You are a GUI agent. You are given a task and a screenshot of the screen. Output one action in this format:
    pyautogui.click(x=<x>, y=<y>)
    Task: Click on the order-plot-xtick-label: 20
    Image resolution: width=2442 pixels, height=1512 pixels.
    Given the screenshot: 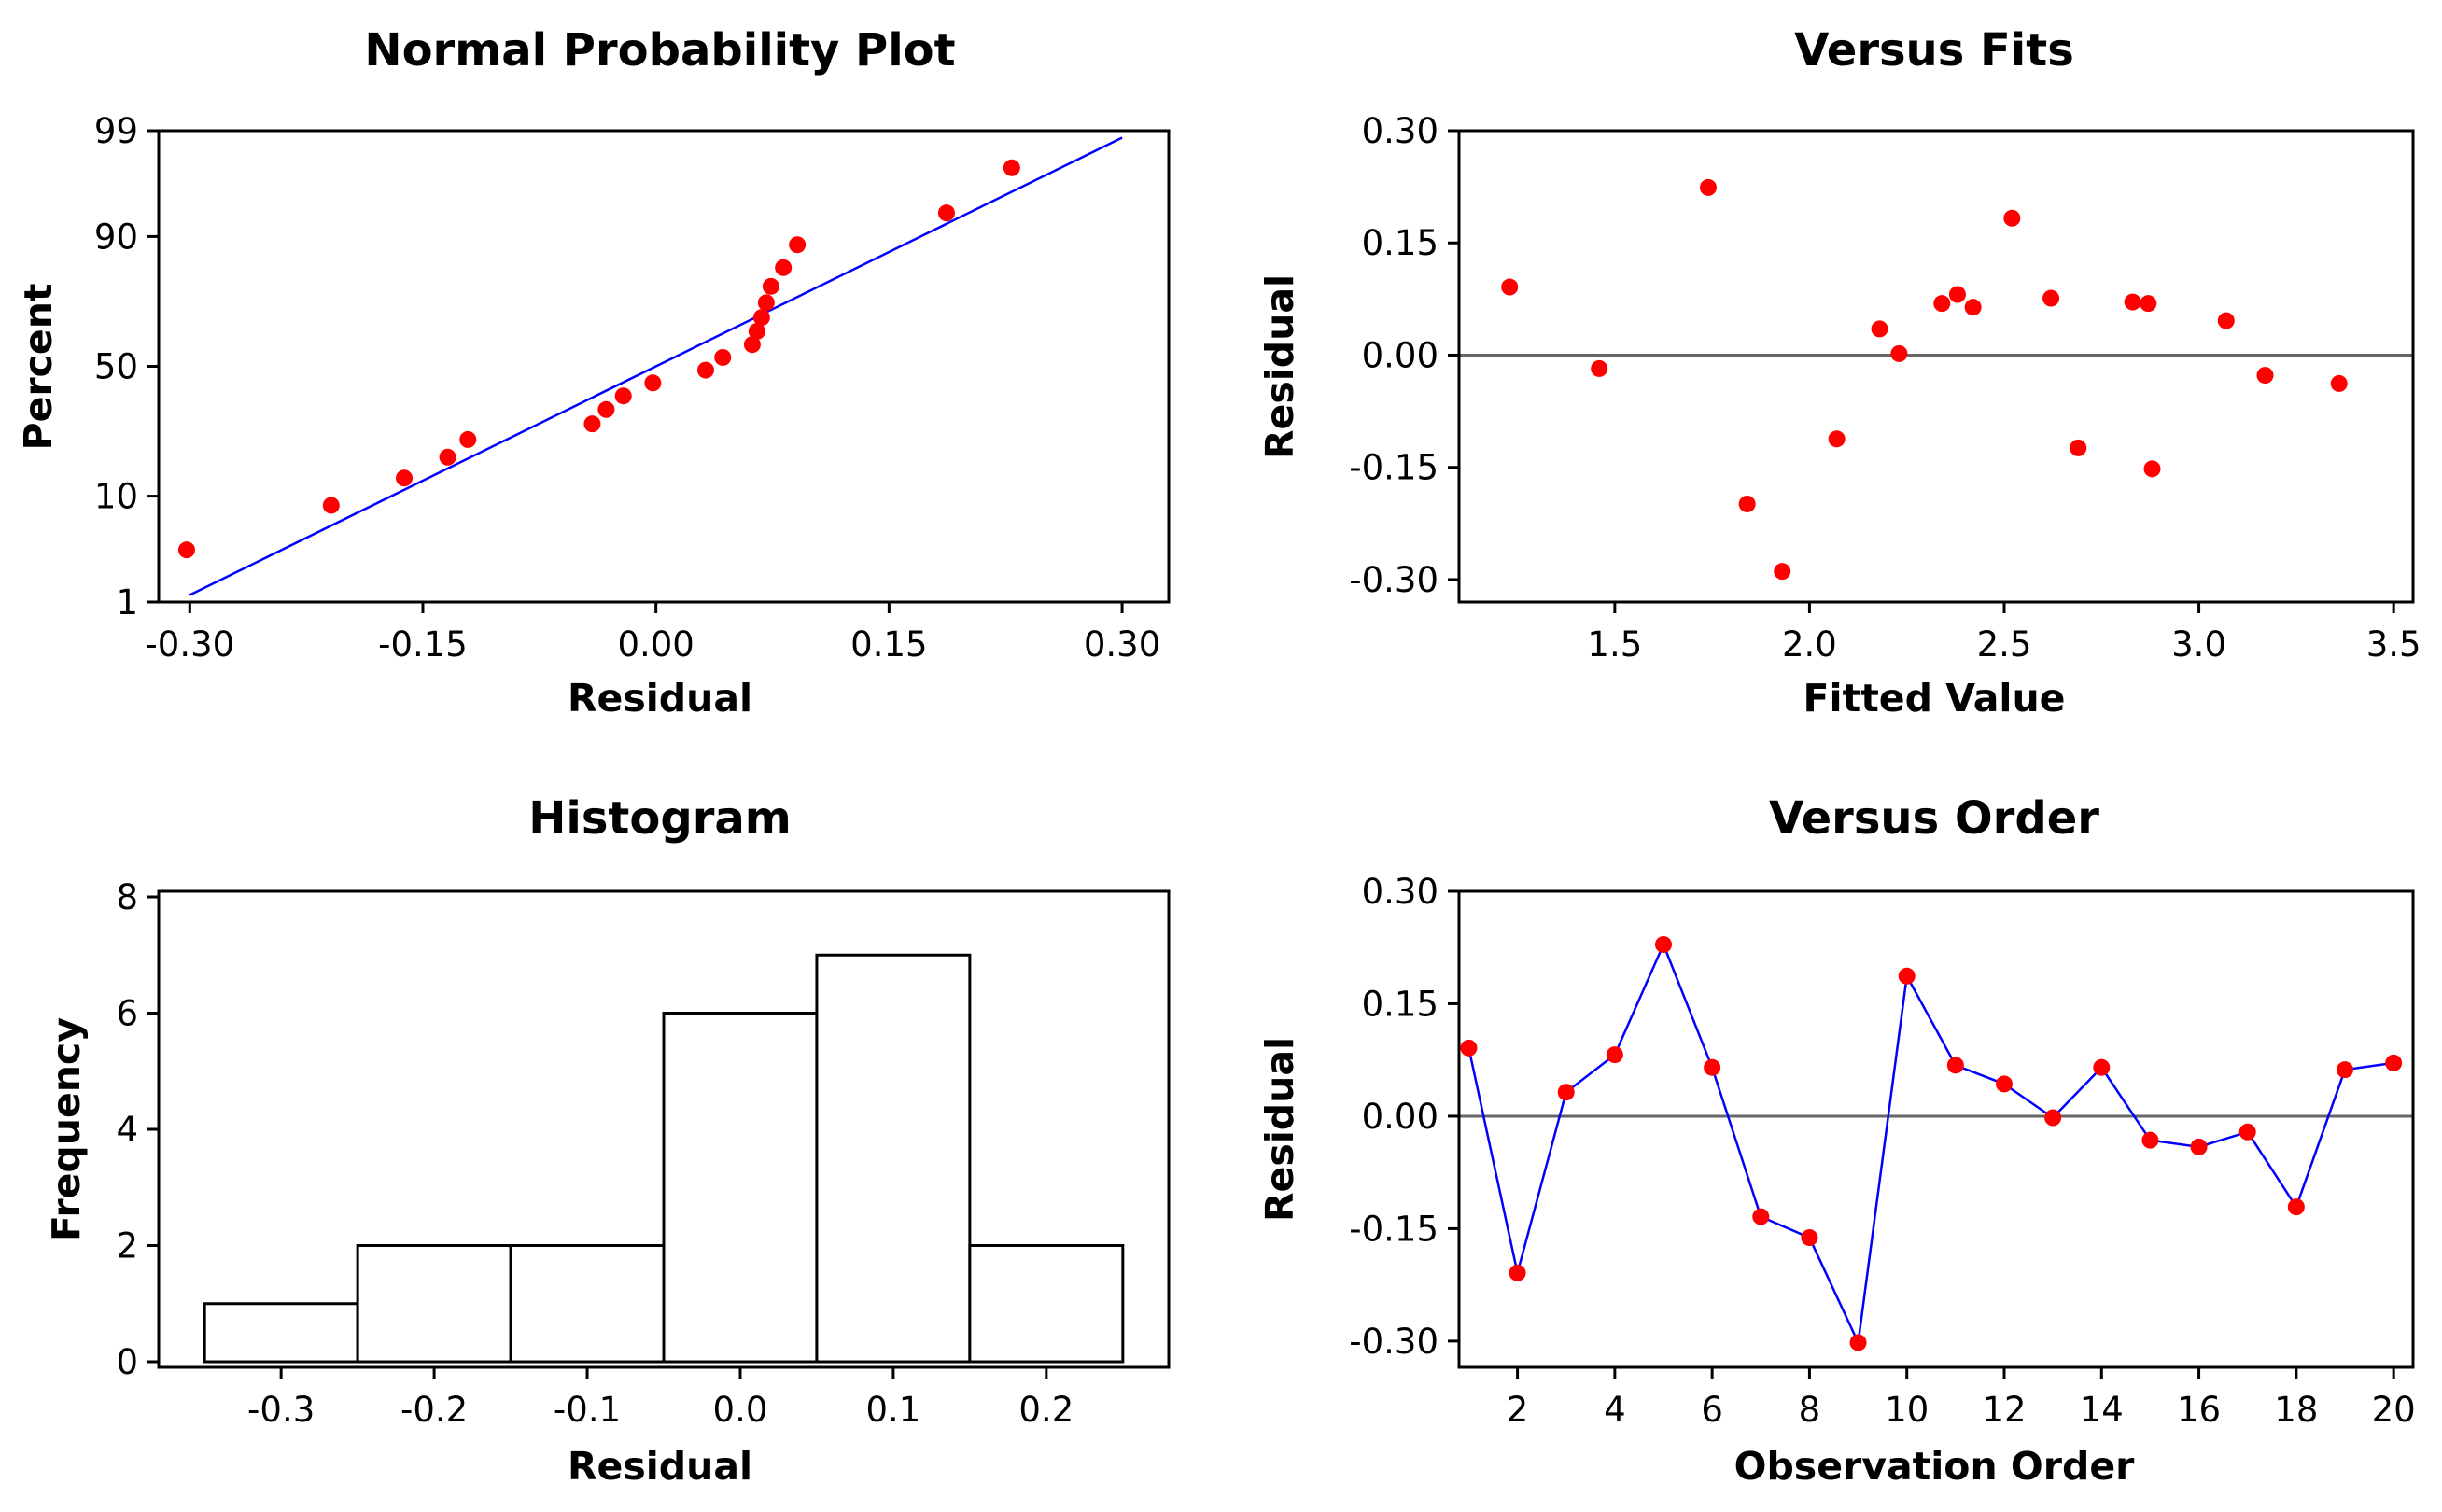 What is the action you would take?
    pyautogui.click(x=2394, y=1410)
    